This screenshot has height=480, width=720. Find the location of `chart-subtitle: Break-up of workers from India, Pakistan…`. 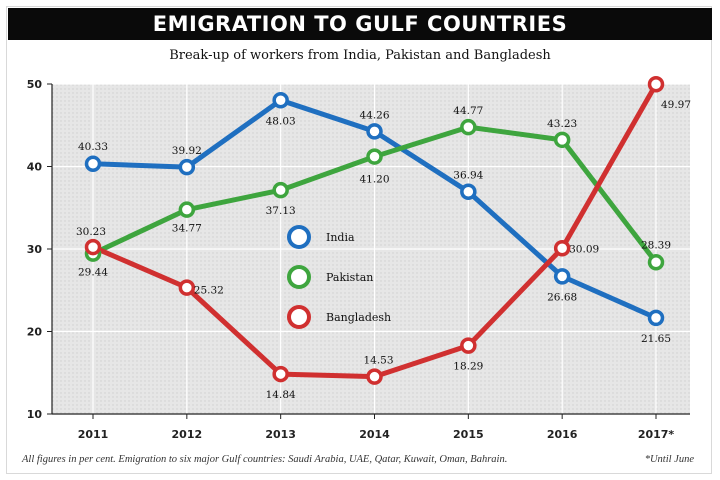

chart-subtitle: Break-up of workers from India, Pakistan… is located at coordinates (360, 55).